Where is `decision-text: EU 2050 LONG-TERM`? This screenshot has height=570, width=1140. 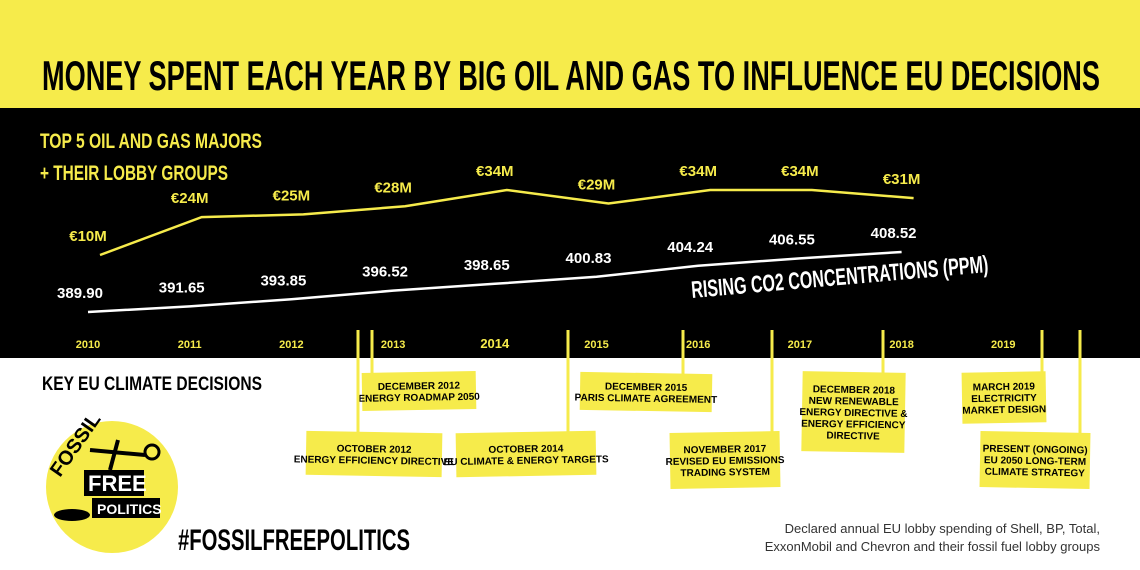
decision-text: EU 2050 LONG-TERM is located at coordinates (1035, 461).